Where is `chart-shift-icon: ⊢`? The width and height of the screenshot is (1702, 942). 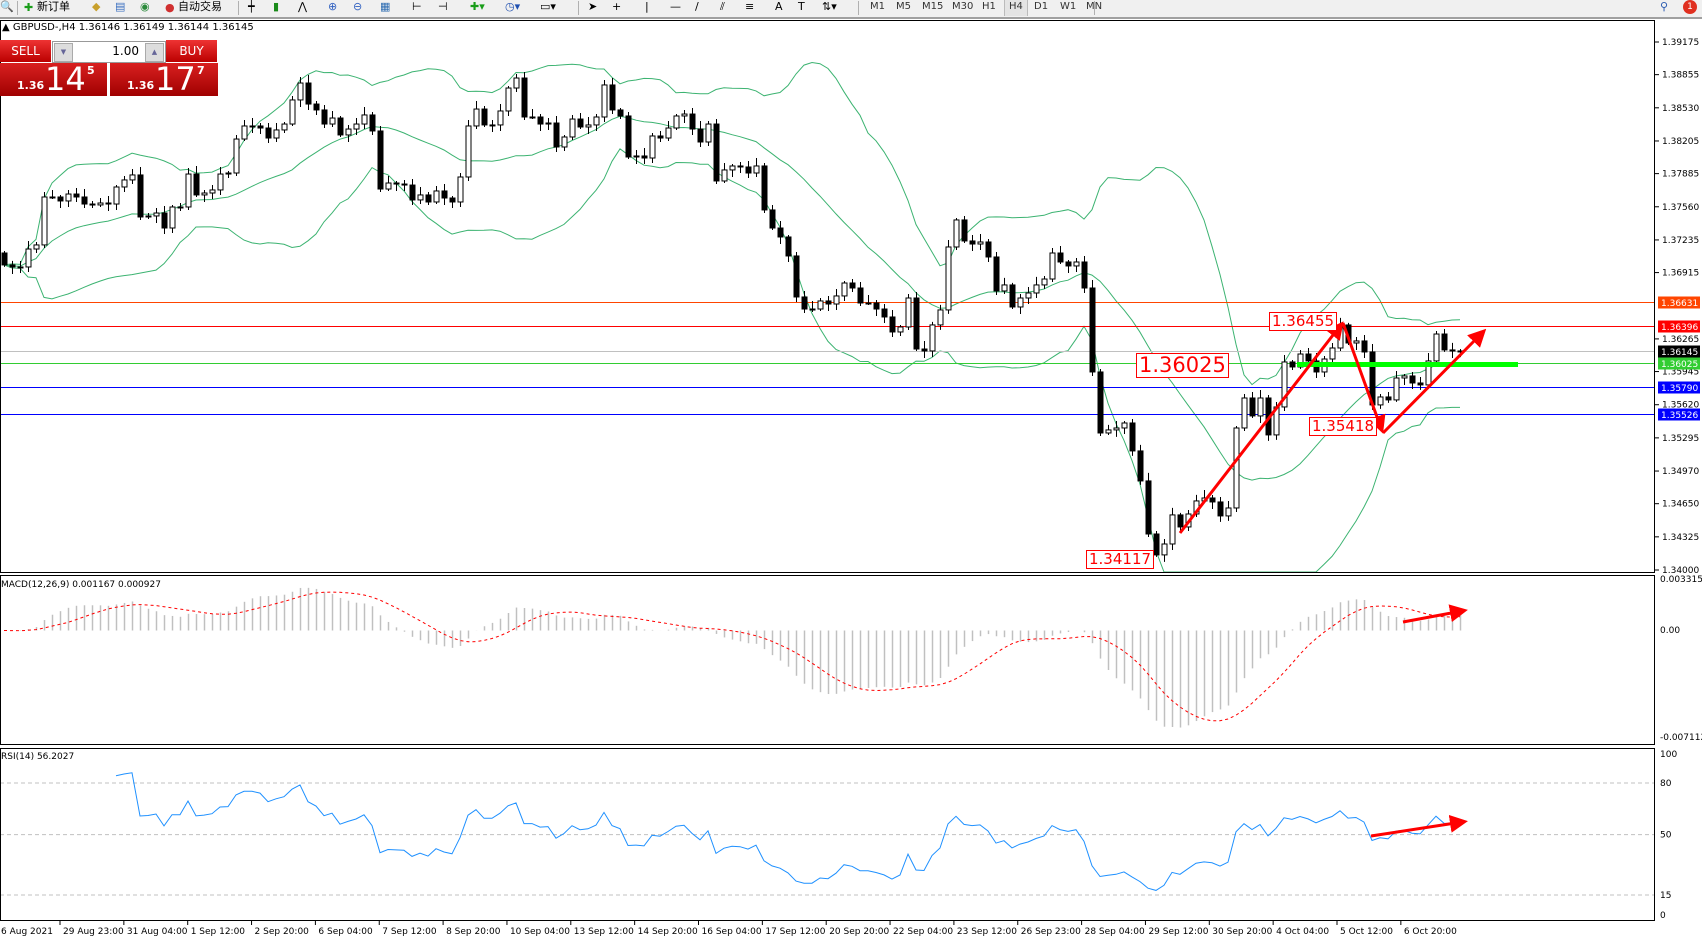
chart-shift-icon: ⊢ is located at coordinates (417, 6).